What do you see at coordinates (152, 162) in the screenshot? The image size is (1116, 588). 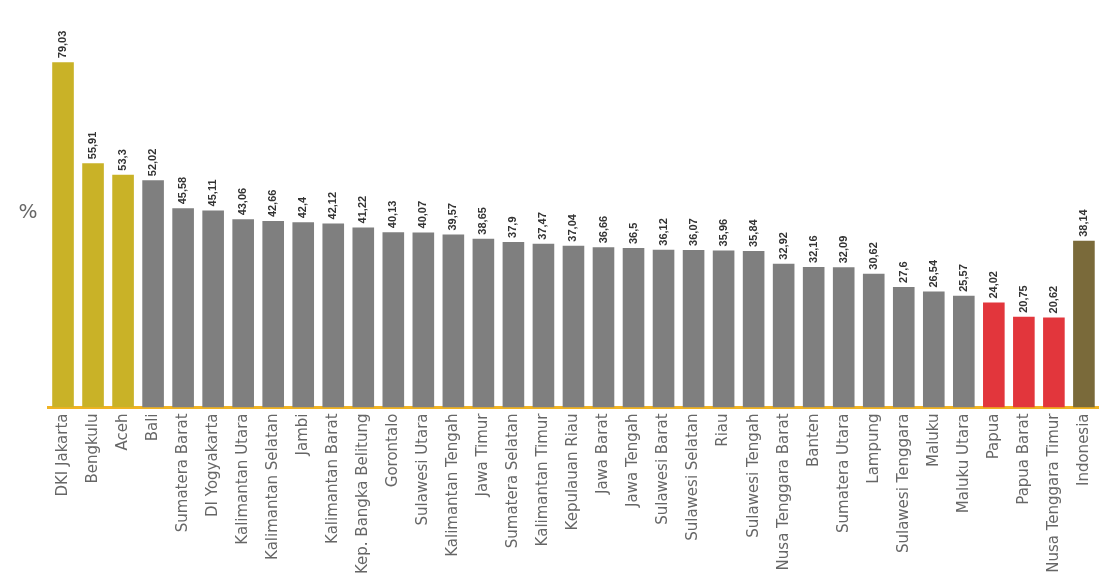 I see `data-label: 52,02` at bounding box center [152, 162].